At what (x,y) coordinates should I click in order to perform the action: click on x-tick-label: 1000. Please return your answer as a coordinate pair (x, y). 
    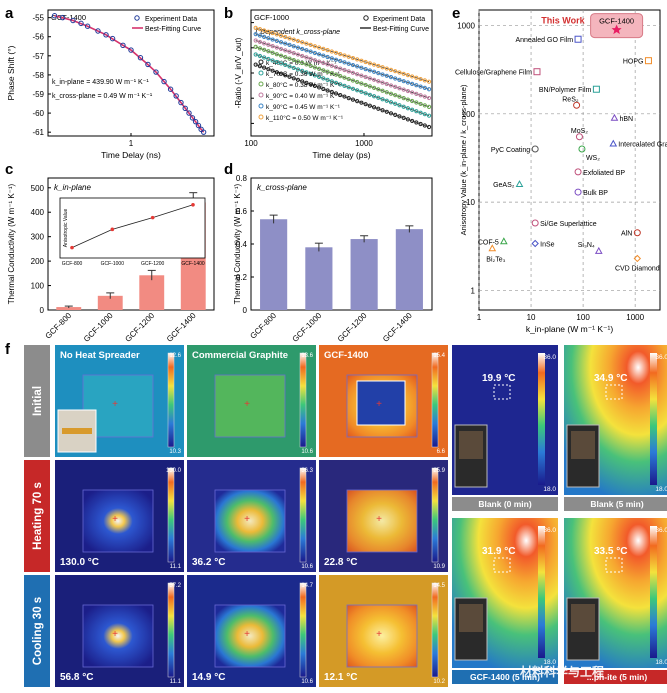
    Looking at the image, I should click on (364, 143).